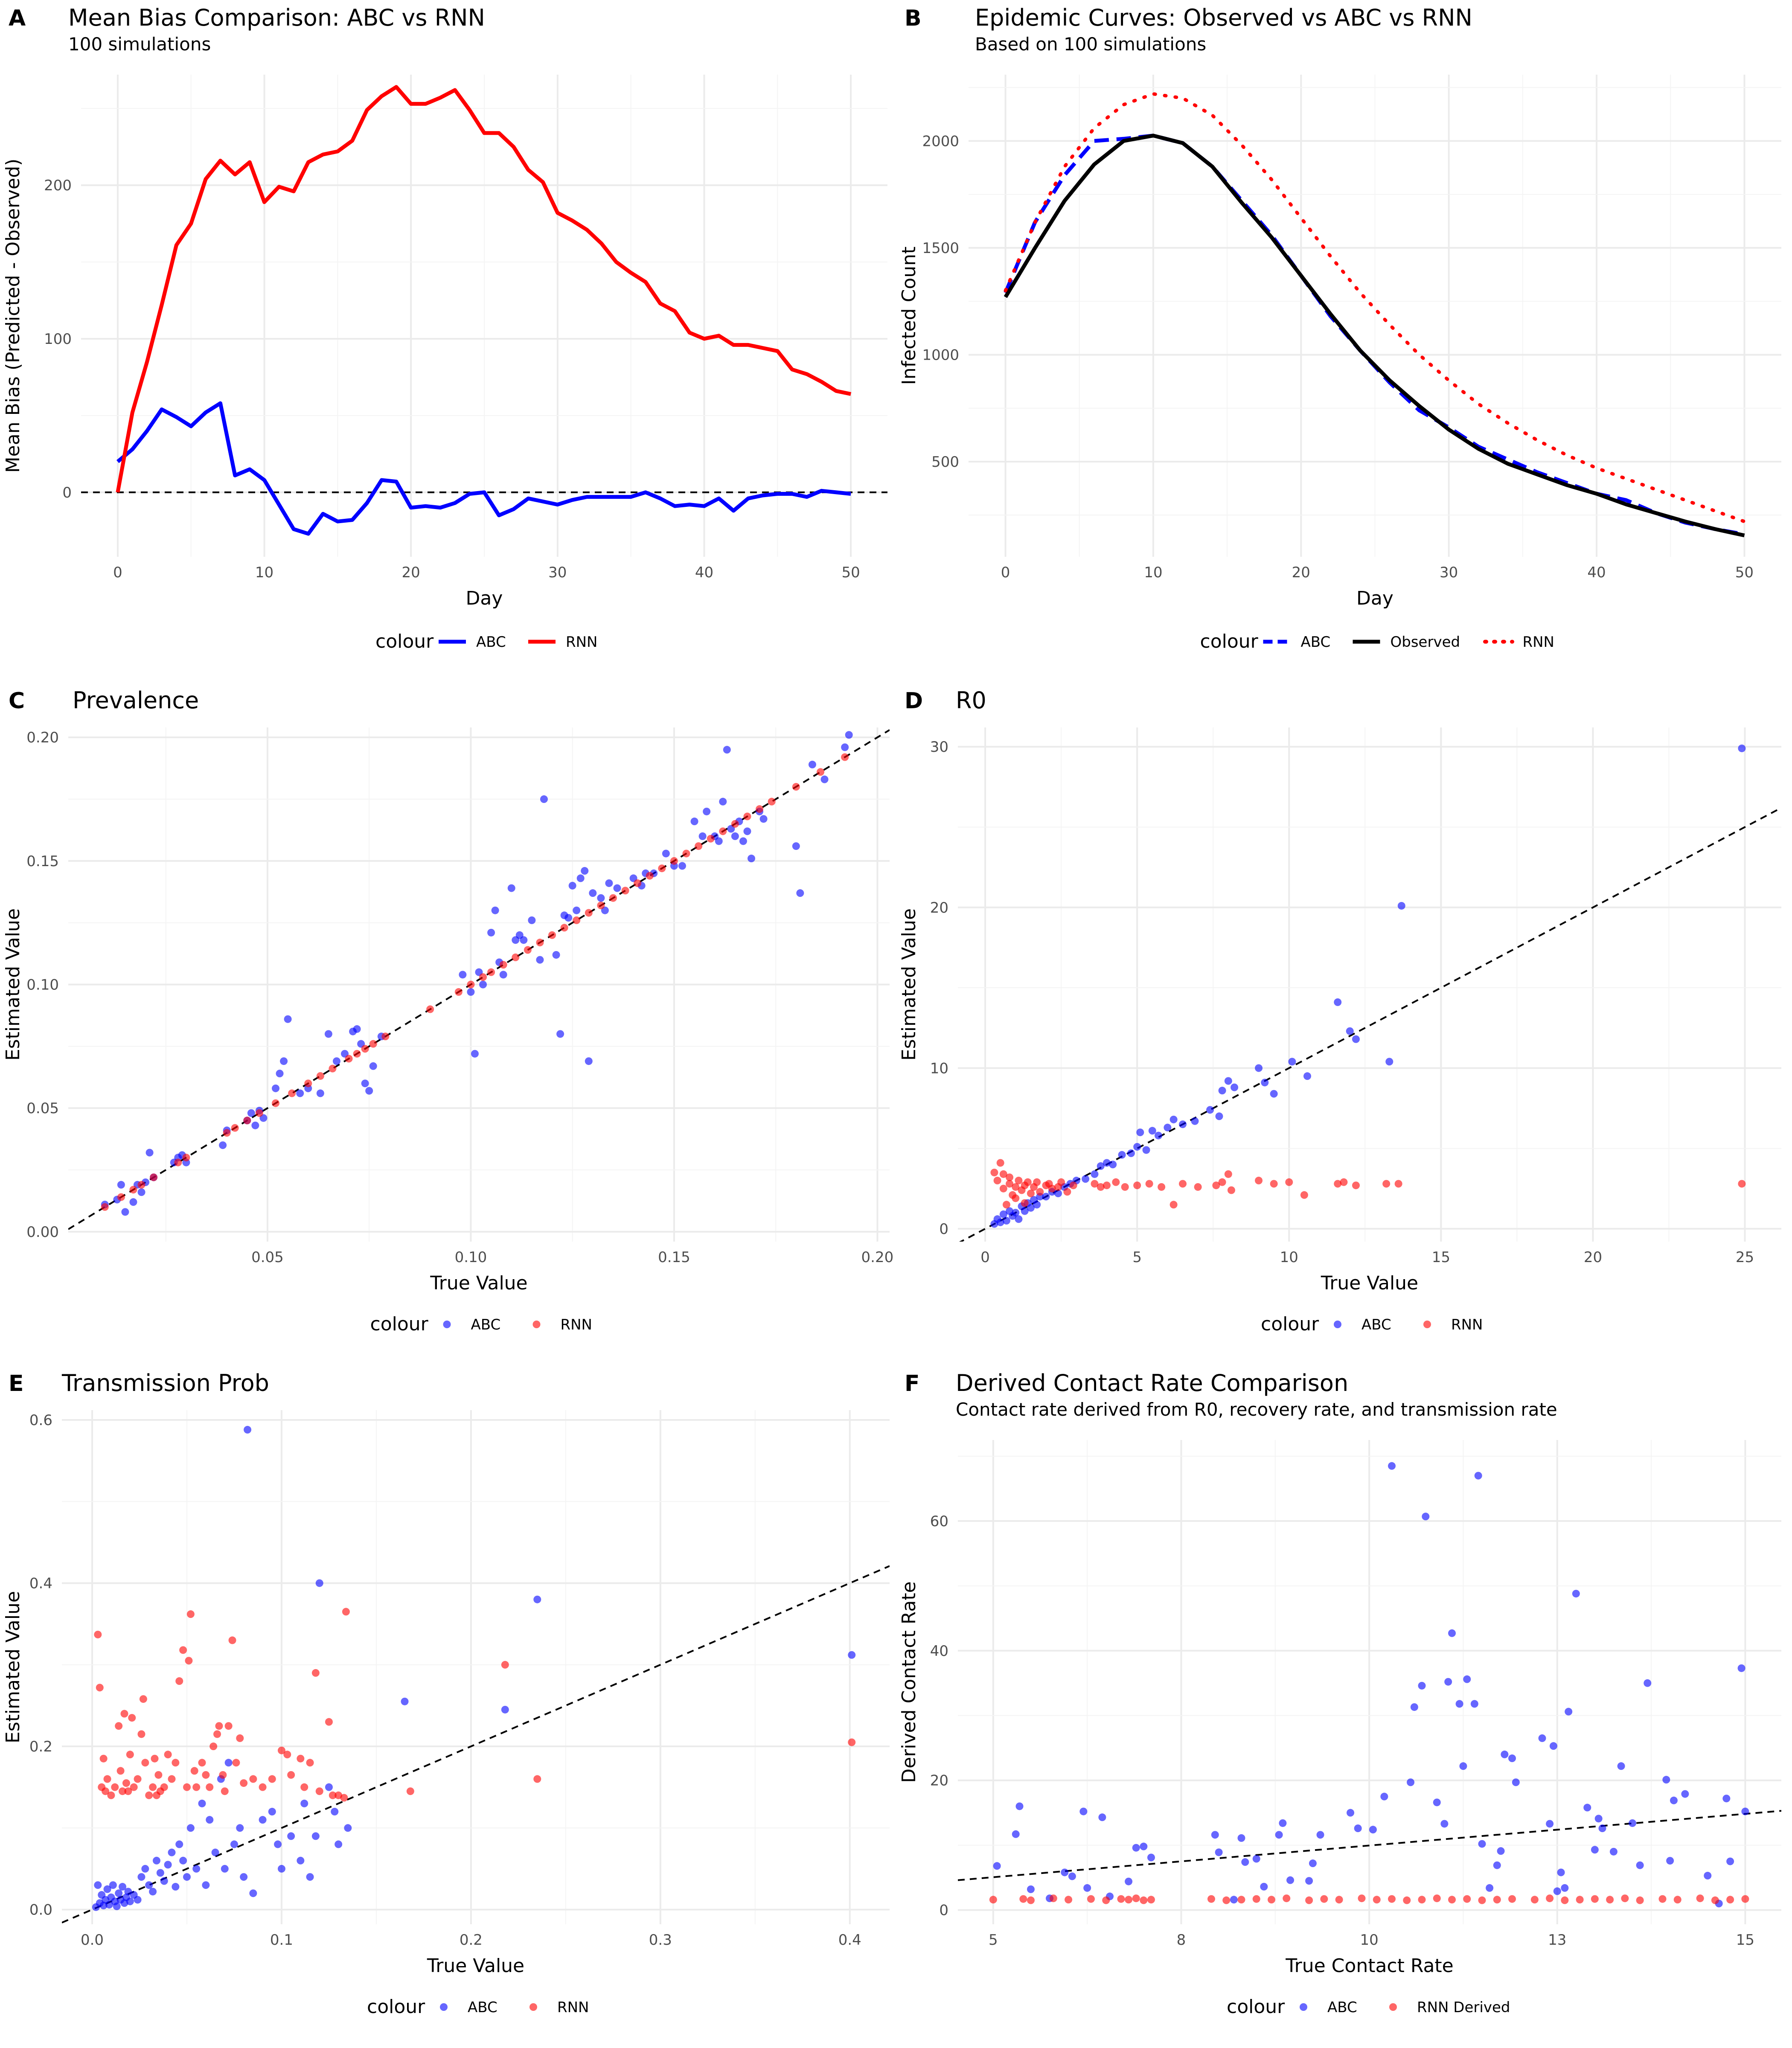 The image size is (1792, 2048). Describe the element at coordinates (971, 700) in the screenshot. I see `panel-title: R0` at that location.